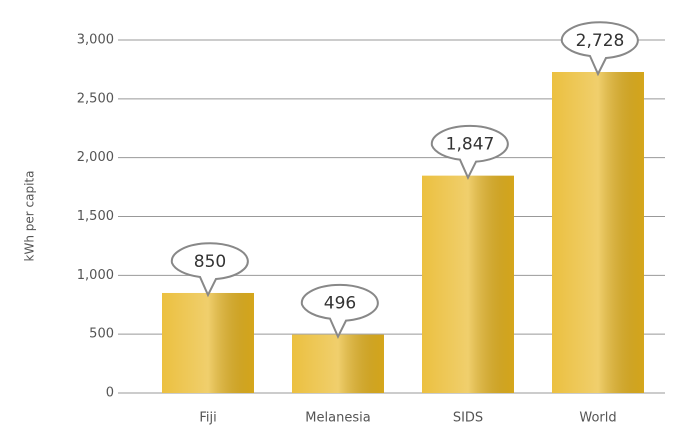 This screenshot has width=683, height=428. Describe the element at coordinates (600, 41) in the screenshot. I see `value-label: 2,728` at that location.